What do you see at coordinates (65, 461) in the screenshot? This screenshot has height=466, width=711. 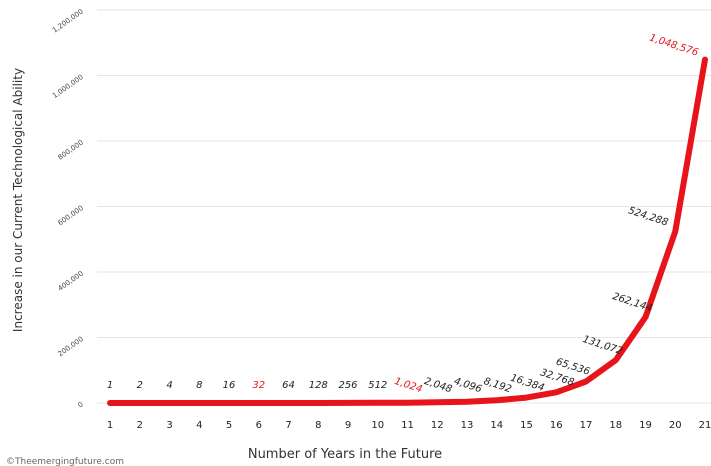 I see `credit-text: ©Theemergingfuture.com` at bounding box center [65, 461].